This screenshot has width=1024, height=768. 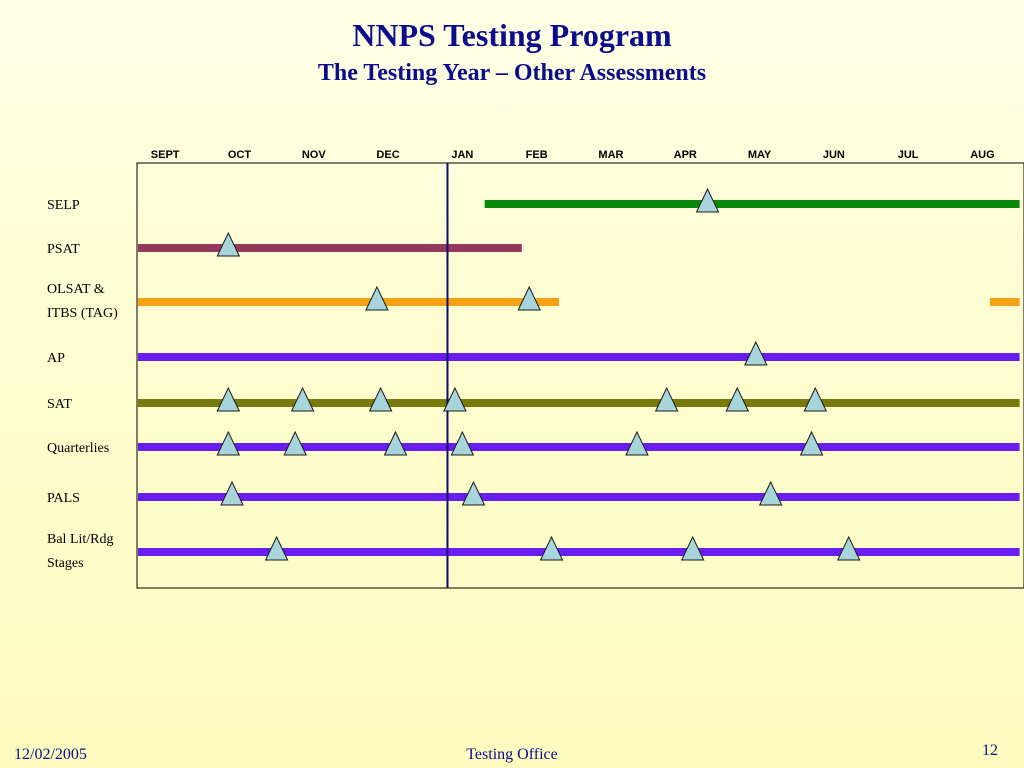 I want to click on month-label-oct: OCT, so click(x=240, y=155).